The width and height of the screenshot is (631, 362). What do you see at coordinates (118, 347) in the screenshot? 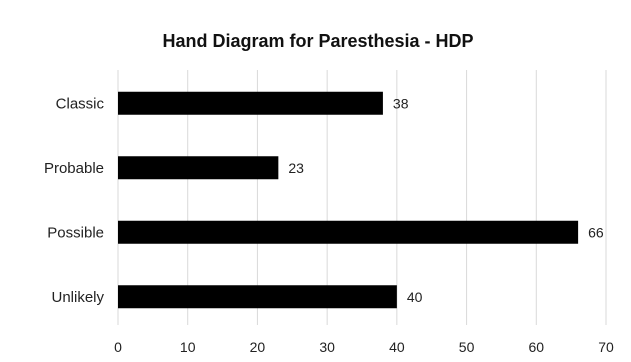
I see `x-tick-label: 0` at bounding box center [118, 347].